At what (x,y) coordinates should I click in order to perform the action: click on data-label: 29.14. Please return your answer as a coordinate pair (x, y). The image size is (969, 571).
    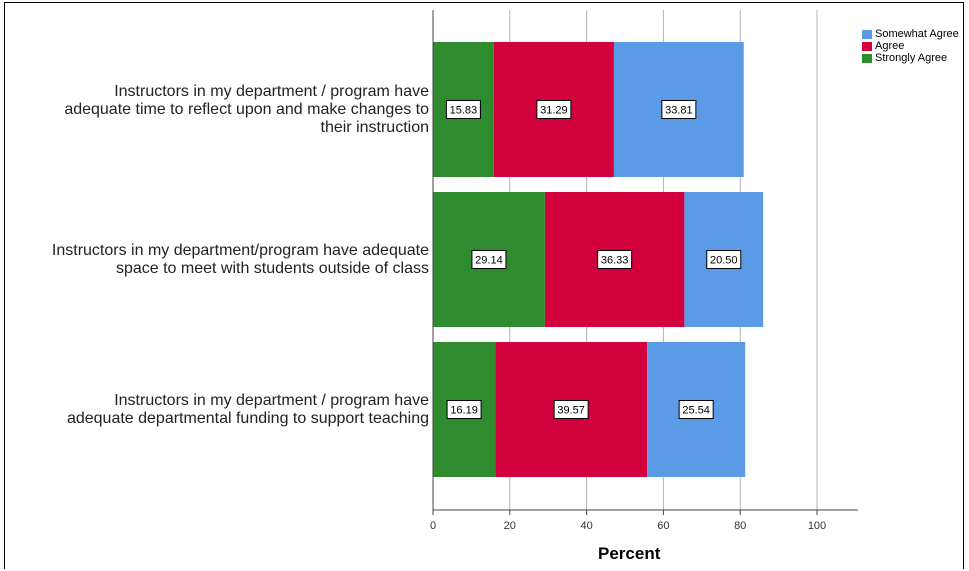
    Looking at the image, I should click on (489, 261).